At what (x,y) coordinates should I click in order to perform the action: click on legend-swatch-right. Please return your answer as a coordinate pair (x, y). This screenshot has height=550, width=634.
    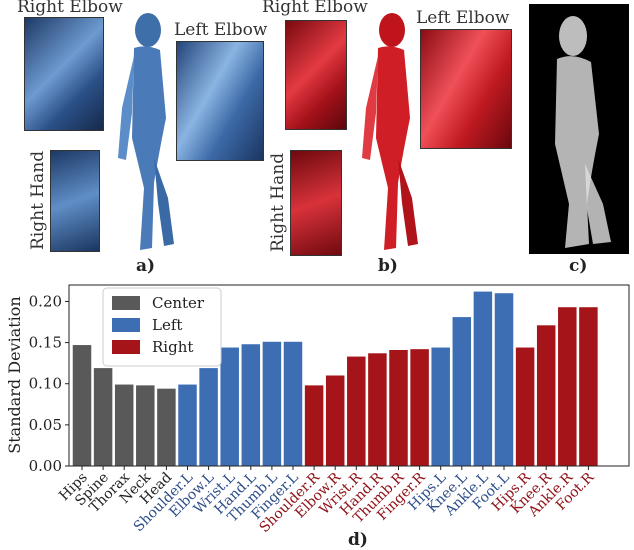
    Looking at the image, I should click on (126, 347).